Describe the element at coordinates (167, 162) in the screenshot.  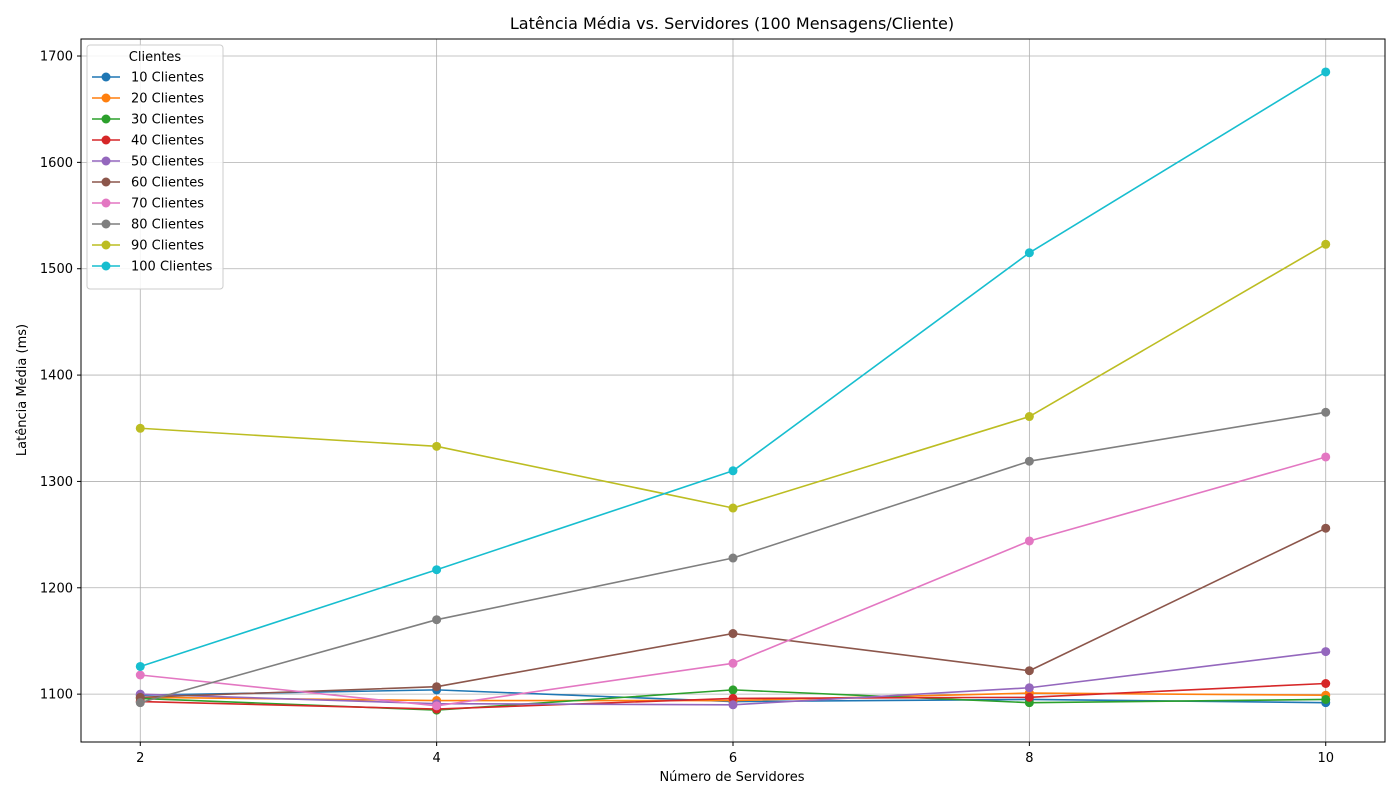
I see `legend-label: 50 Clientes` at that location.